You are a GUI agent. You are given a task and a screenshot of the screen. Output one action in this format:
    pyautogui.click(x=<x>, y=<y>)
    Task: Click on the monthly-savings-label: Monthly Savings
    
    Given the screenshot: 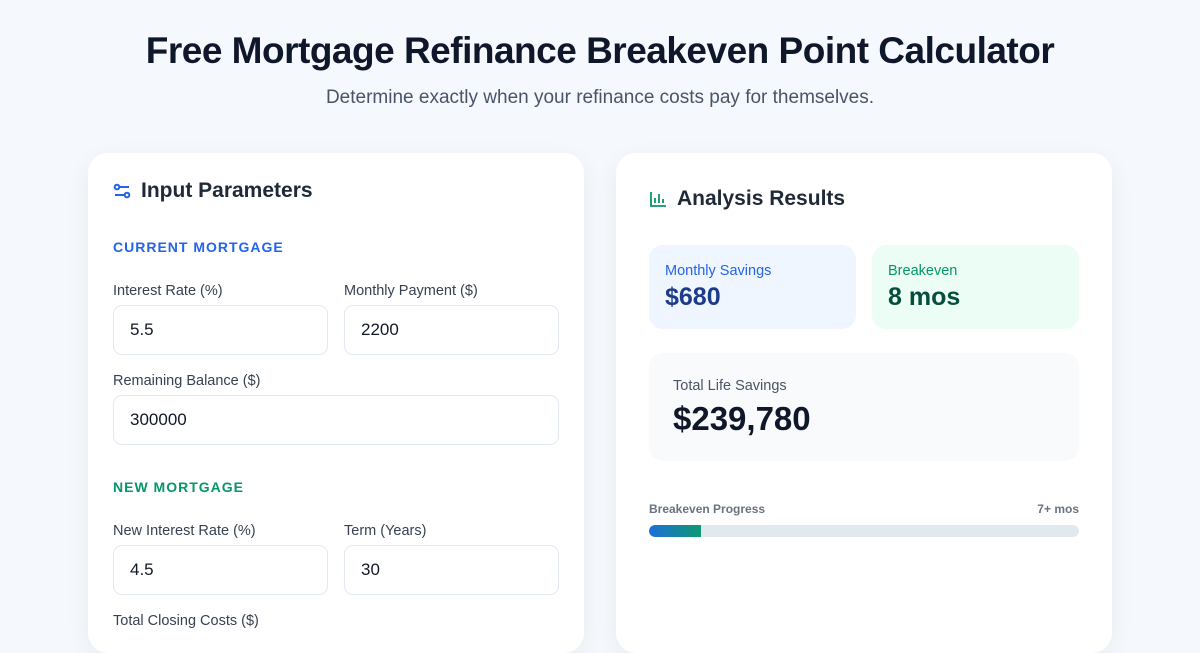 What is the action you would take?
    pyautogui.click(x=718, y=271)
    